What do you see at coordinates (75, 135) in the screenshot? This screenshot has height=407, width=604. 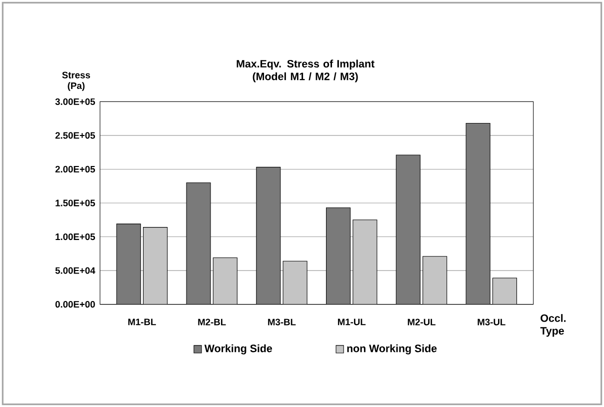 I see `y-tick-label: 2.50E+05` at bounding box center [75, 135].